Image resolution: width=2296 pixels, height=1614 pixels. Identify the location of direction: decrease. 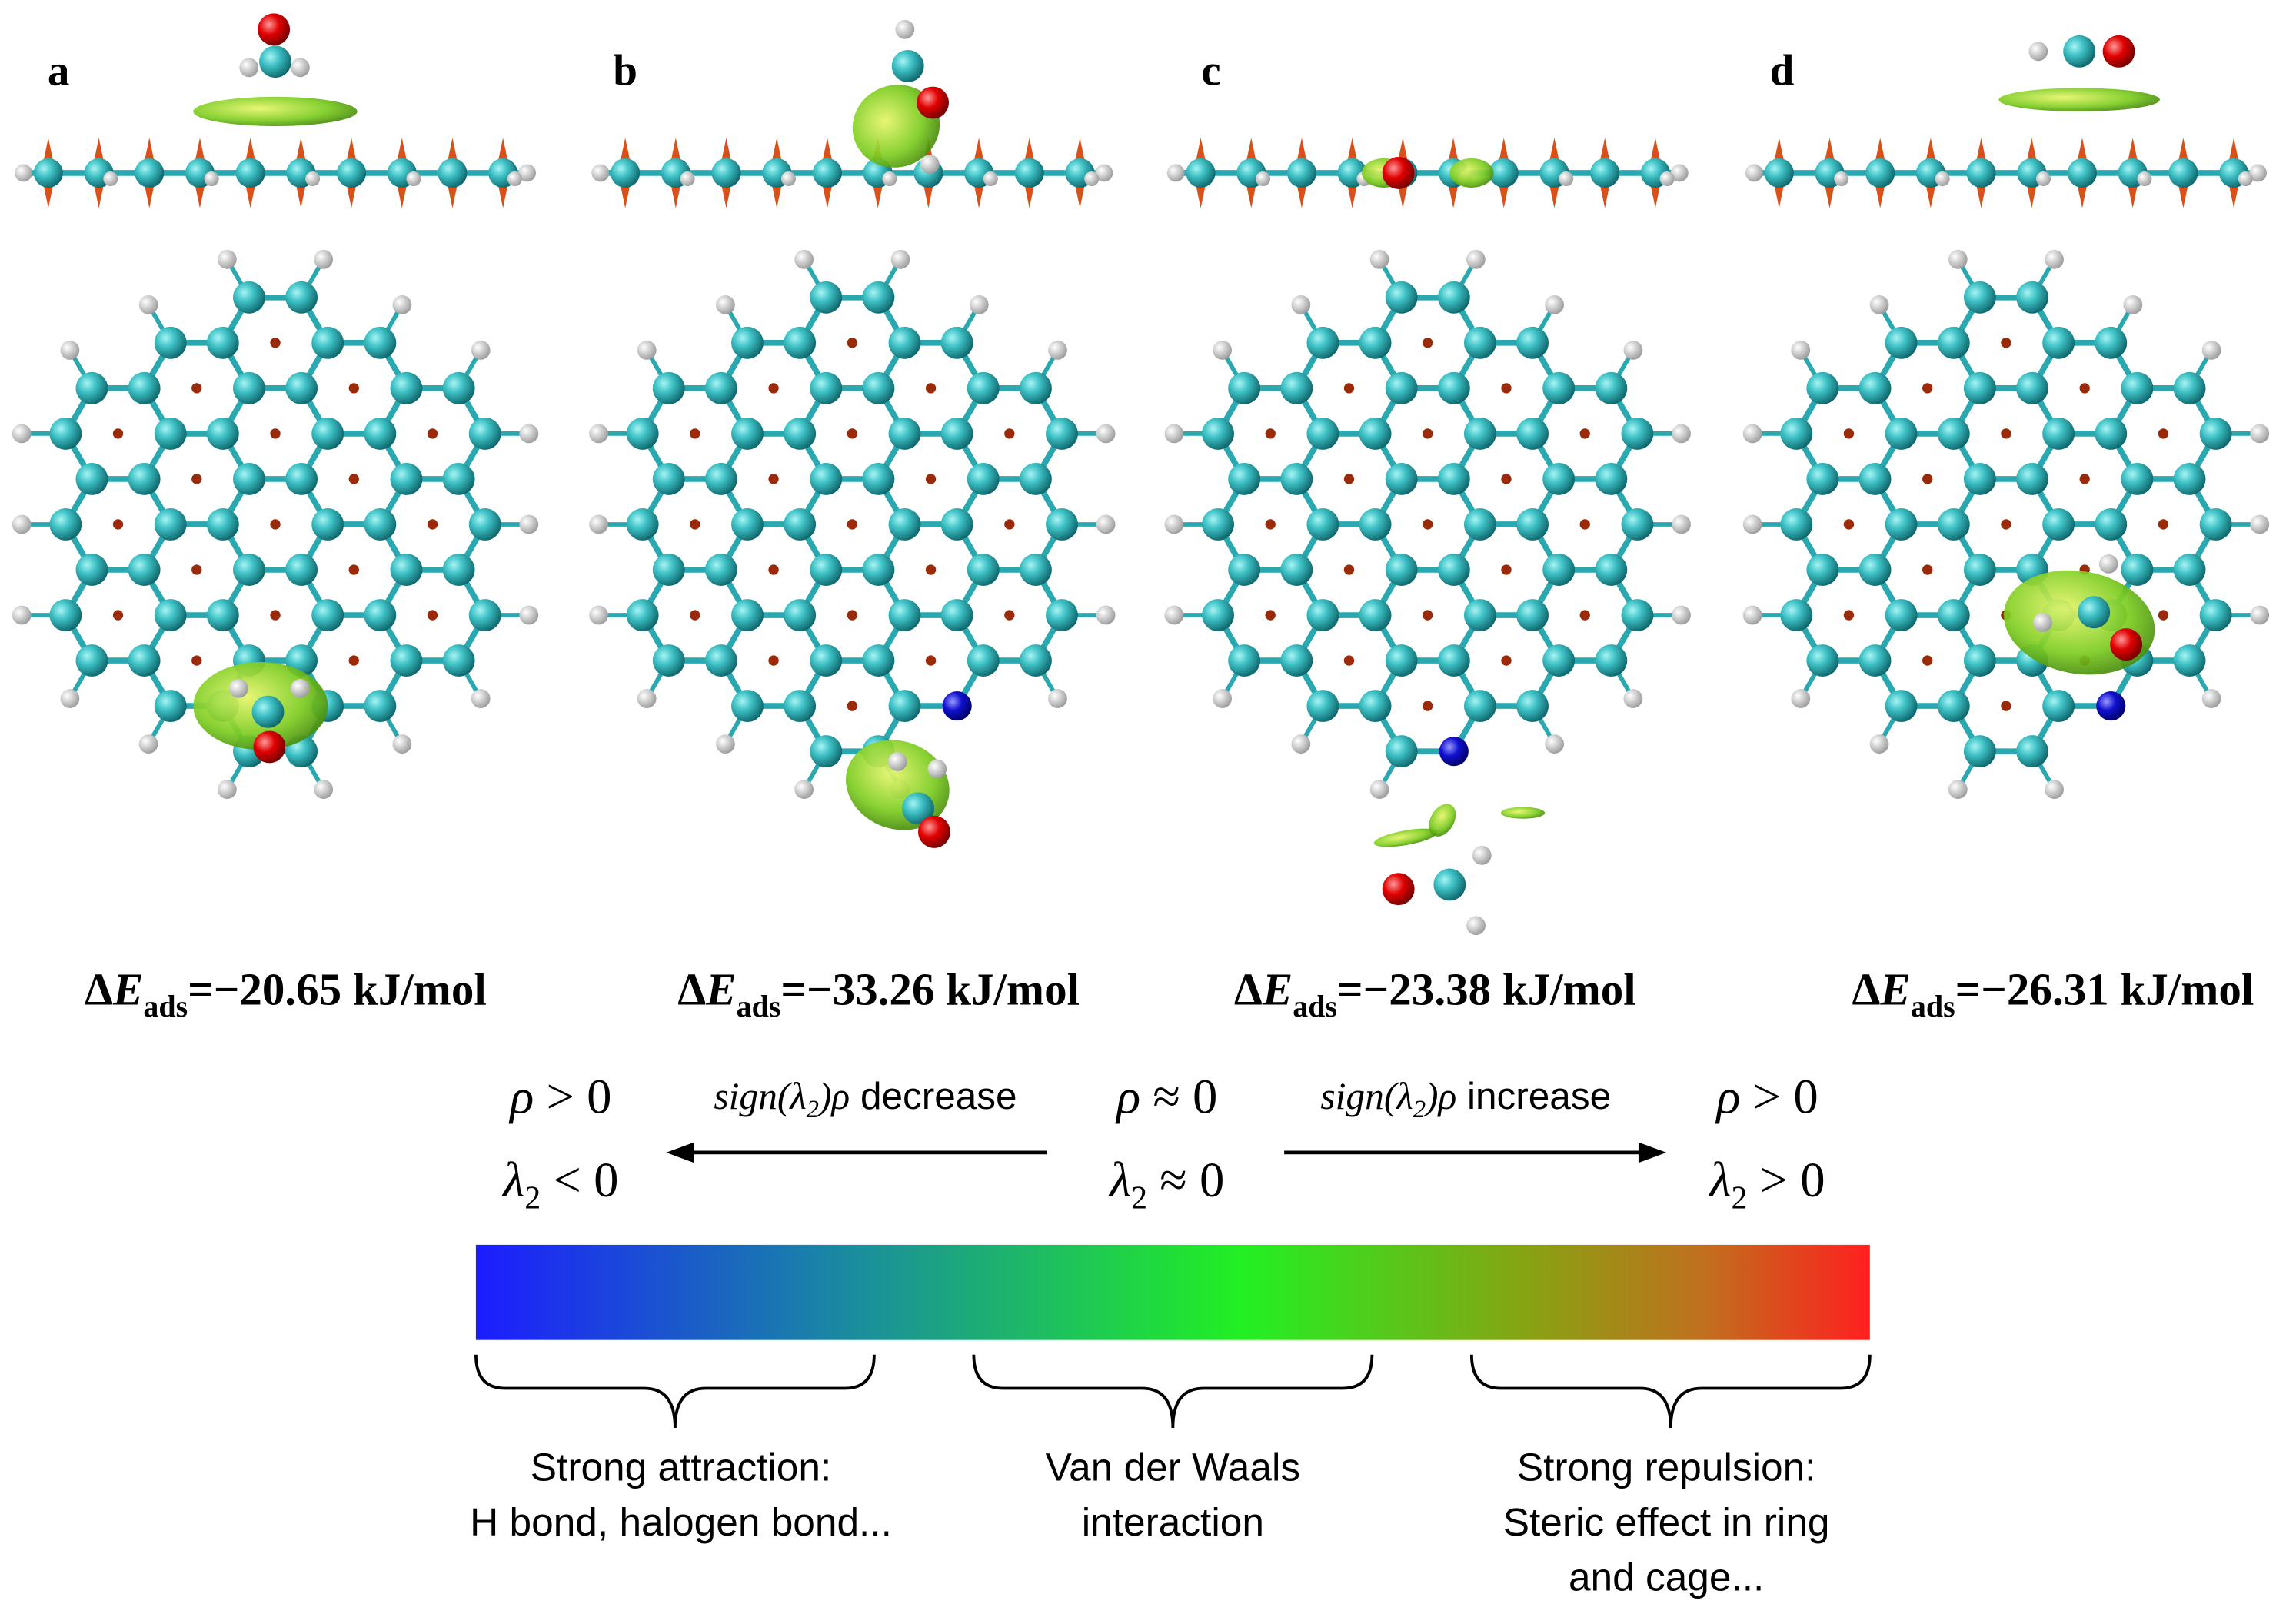
(933, 1096).